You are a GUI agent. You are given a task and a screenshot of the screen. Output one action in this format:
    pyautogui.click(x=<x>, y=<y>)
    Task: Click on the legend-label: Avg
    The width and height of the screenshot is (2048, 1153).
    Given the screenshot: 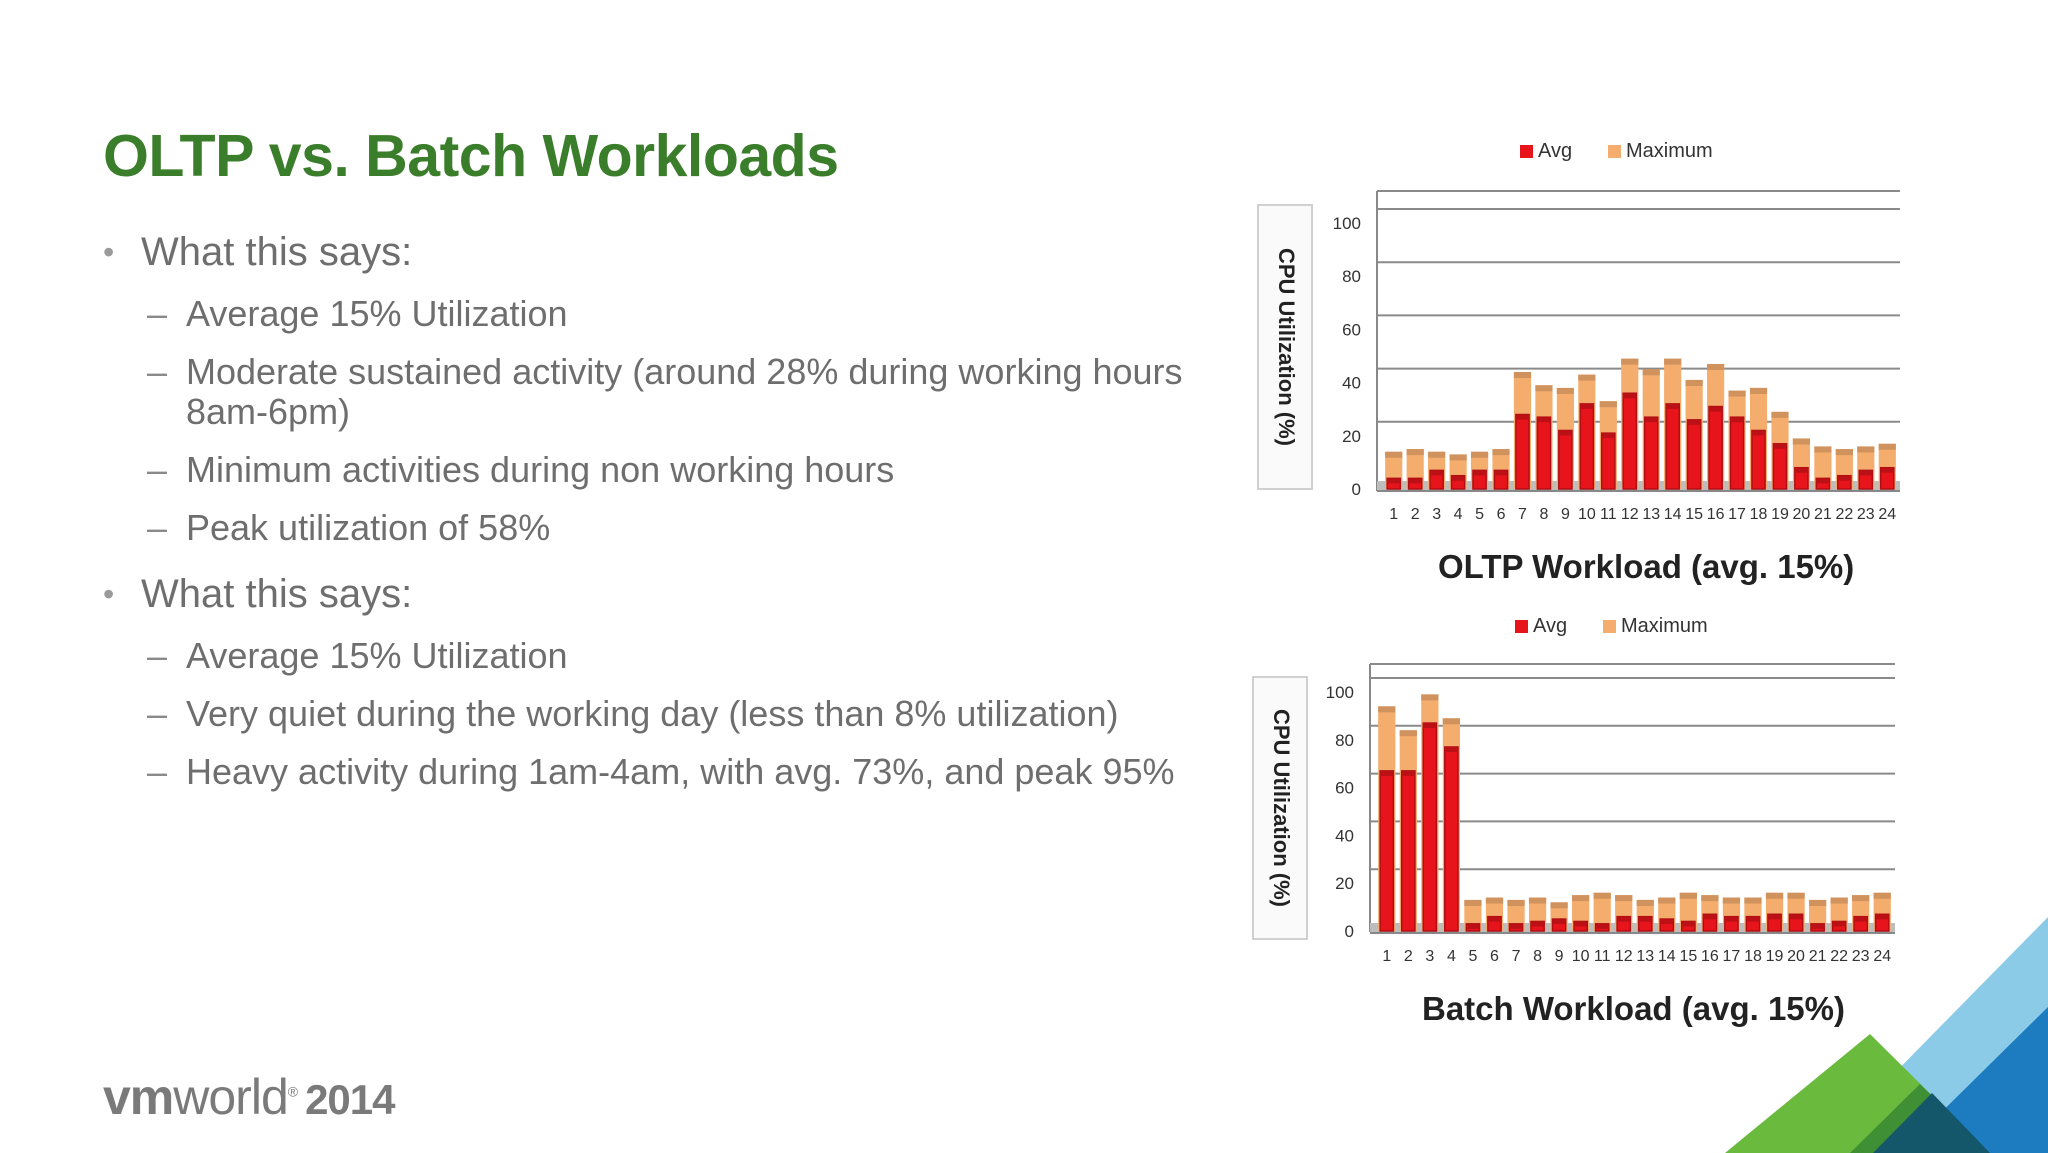 What is the action you would take?
    pyautogui.click(x=1550, y=626)
    